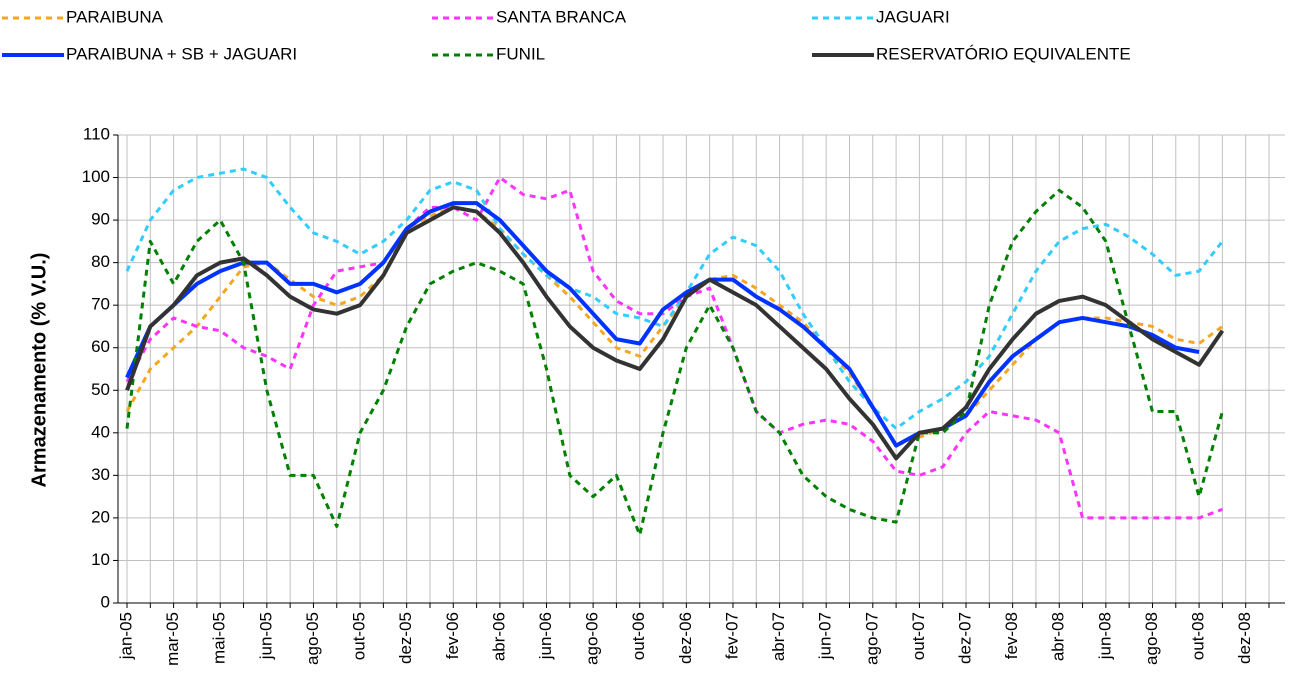  Describe the element at coordinates (100, 389) in the screenshot. I see `y-tick-label: 50` at that location.